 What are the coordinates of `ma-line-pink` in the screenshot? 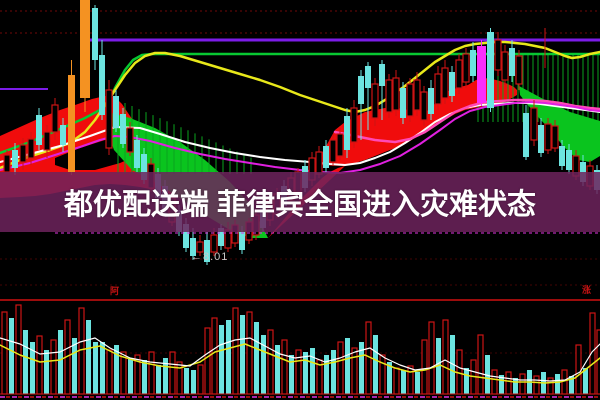 It's located at (466, 121).